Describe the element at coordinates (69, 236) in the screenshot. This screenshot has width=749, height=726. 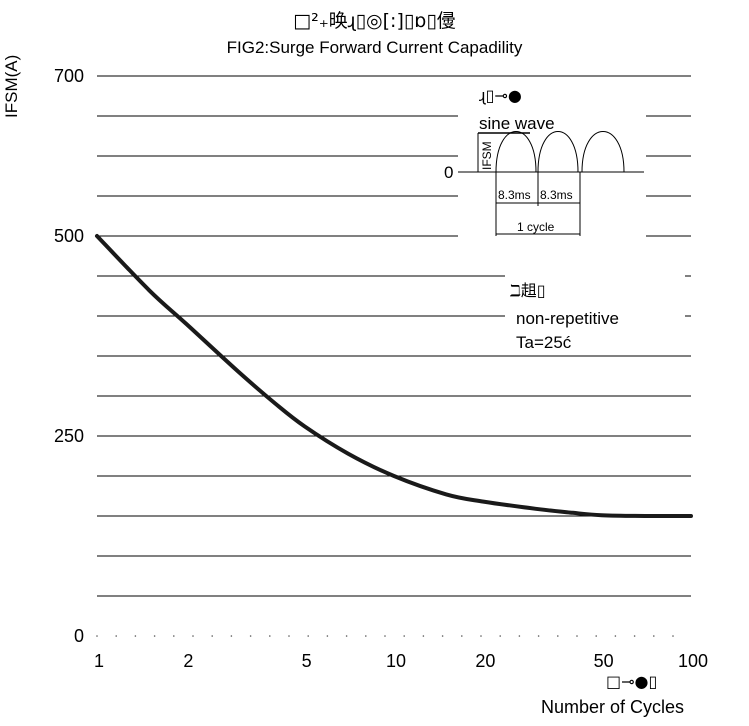
I see `y-tick-label: 500` at that location.